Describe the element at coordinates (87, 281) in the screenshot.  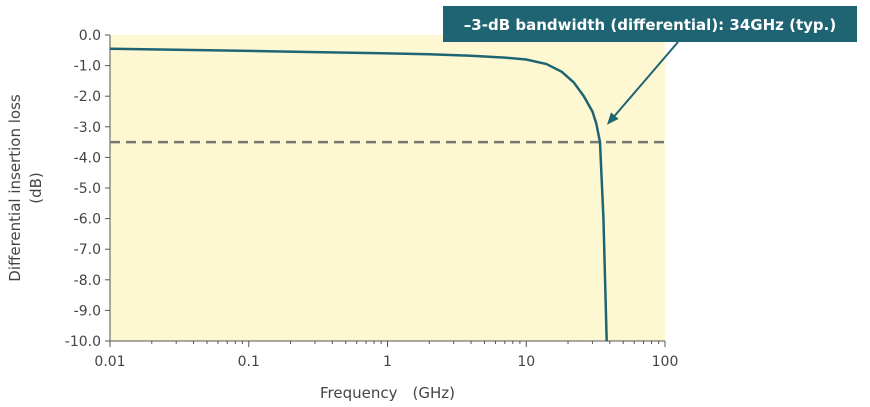
I see `y-tick-label: -8.0` at that location.